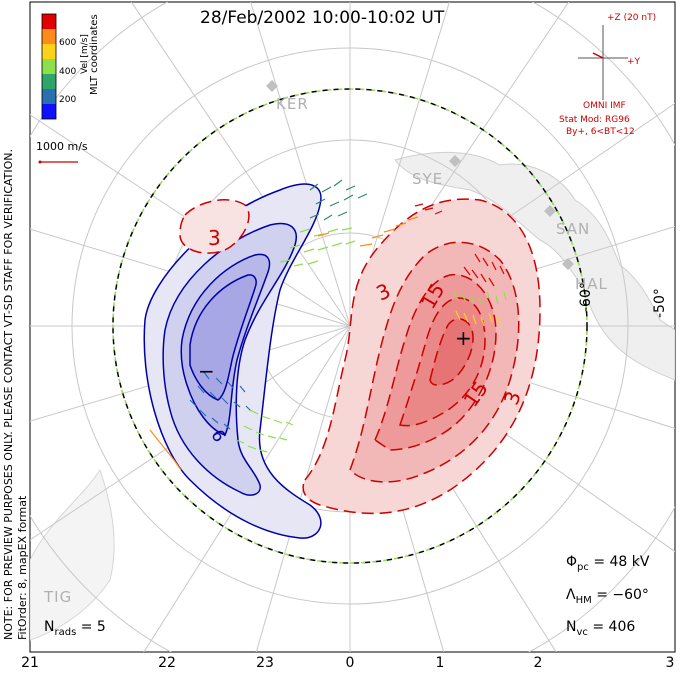 Image resolution: width=680 pixels, height=674 pixels. What do you see at coordinates (632, 18) in the screenshot?
I see `imf-z-label: +Z (20 nT)` at bounding box center [632, 18].